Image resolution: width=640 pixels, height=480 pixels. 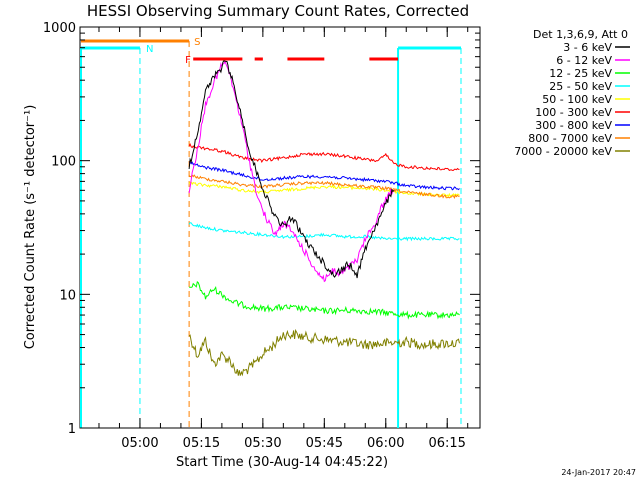 I want to click on y-tick-label: 1, so click(x=72, y=429).